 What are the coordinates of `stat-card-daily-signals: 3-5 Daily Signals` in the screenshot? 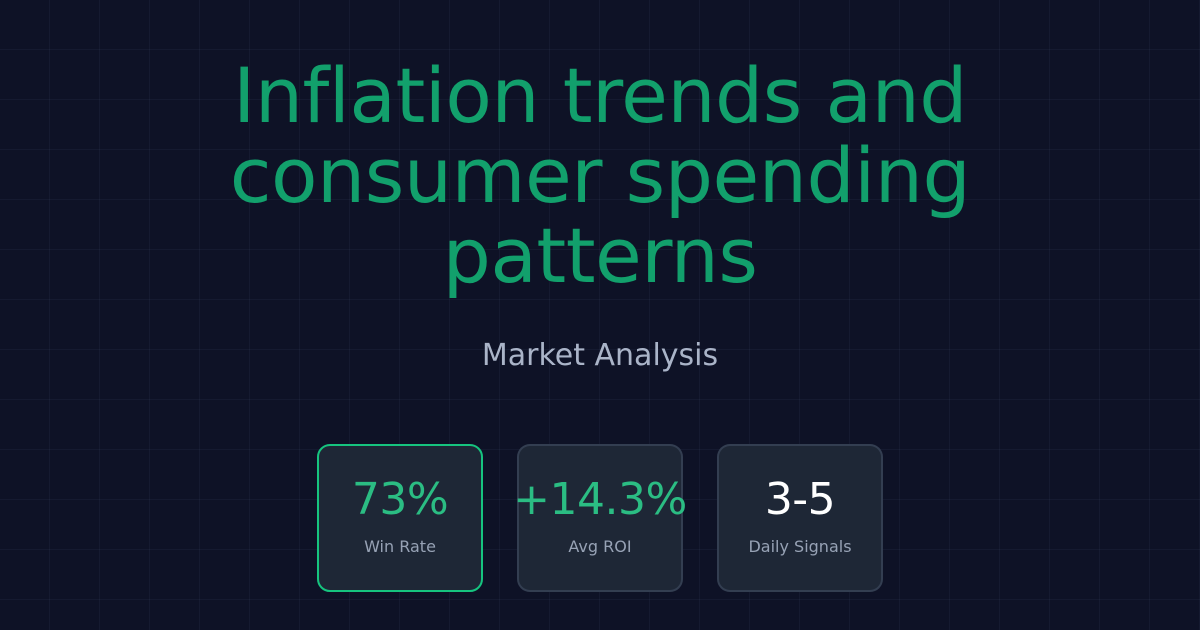 It's located at (800, 518).